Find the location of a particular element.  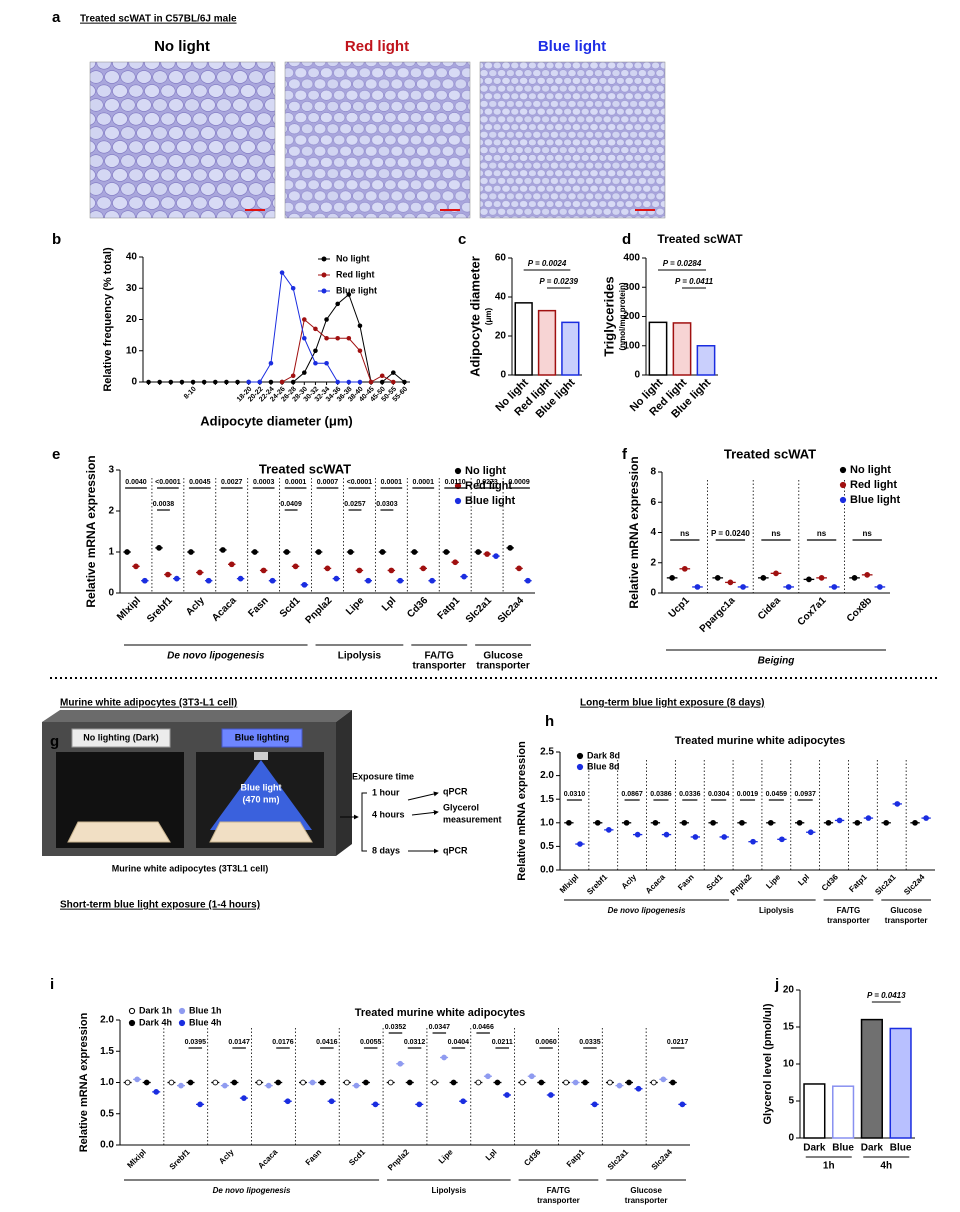

p-value: 0.0347 is located at coordinates (440, 1027).